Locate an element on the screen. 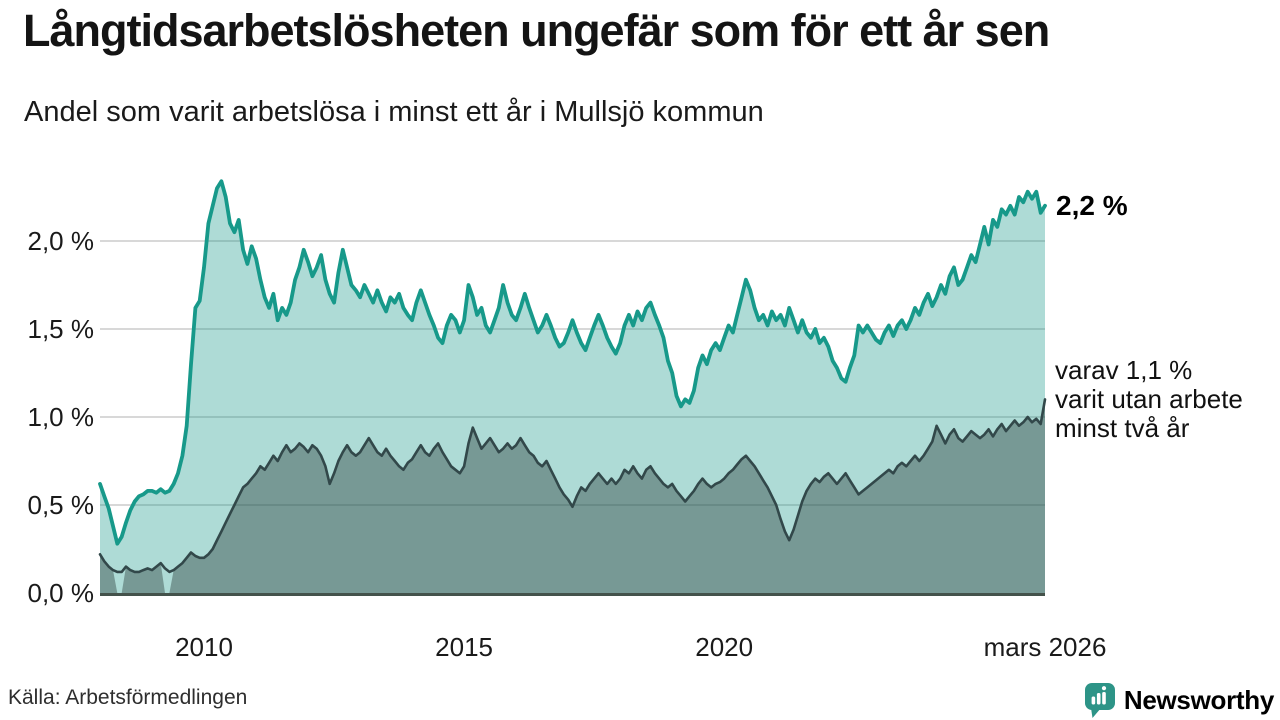  y-axis-label: 0,0 % is located at coordinates (61, 593).